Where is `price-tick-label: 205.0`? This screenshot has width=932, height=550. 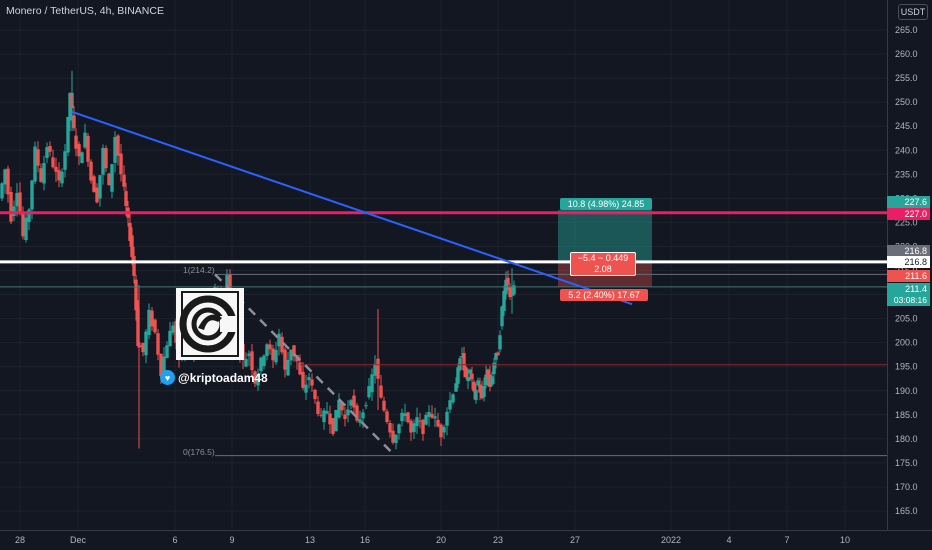 price-tick-label: 205.0 is located at coordinates (906, 319).